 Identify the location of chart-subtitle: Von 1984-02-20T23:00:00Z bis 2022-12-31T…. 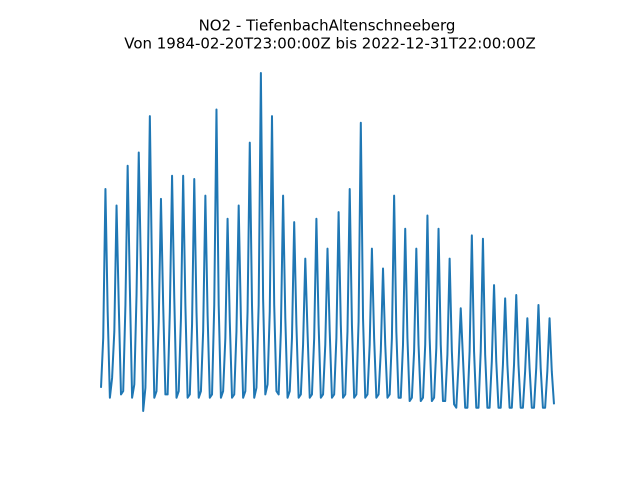
(330, 44).